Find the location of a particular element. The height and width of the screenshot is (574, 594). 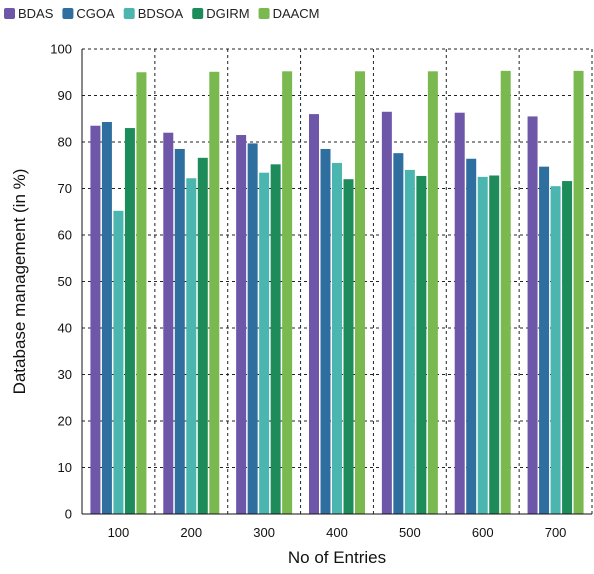

y-tick-label-20: 20 is located at coordinates (65, 421).